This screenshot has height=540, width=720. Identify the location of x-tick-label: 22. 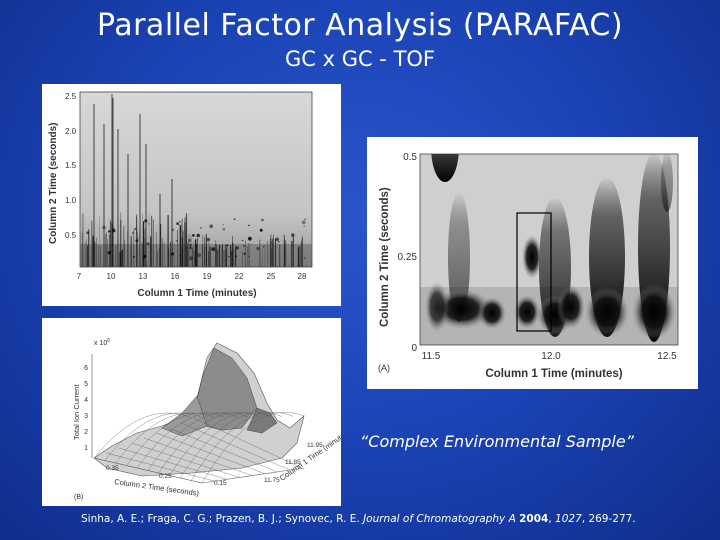
(239, 276).